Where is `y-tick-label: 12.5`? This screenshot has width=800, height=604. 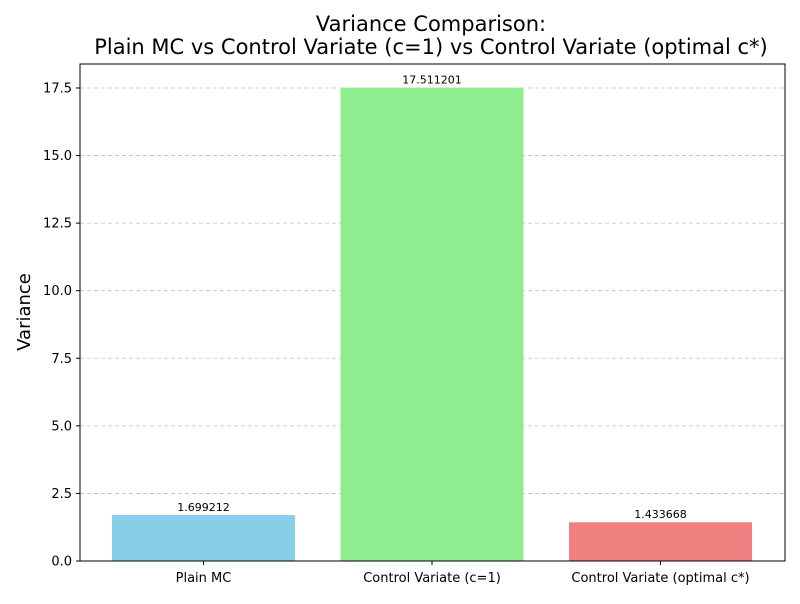
y-tick-label: 12.5 is located at coordinates (57, 224).